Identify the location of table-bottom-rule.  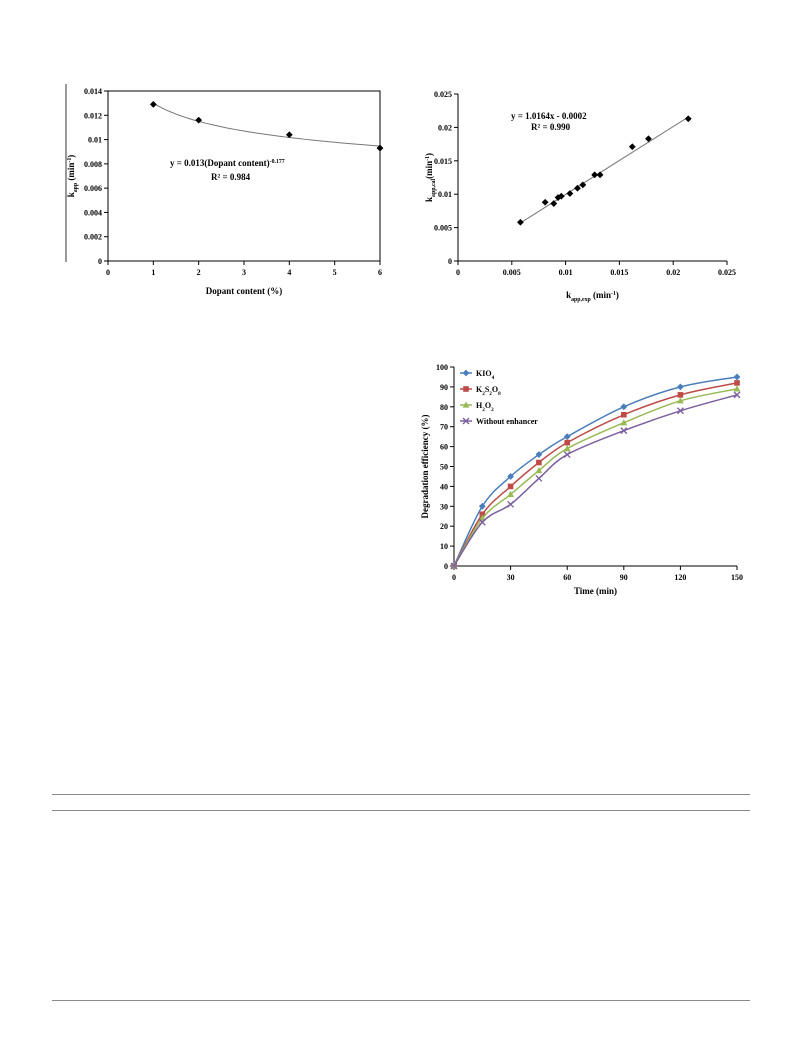
(401, 1000).